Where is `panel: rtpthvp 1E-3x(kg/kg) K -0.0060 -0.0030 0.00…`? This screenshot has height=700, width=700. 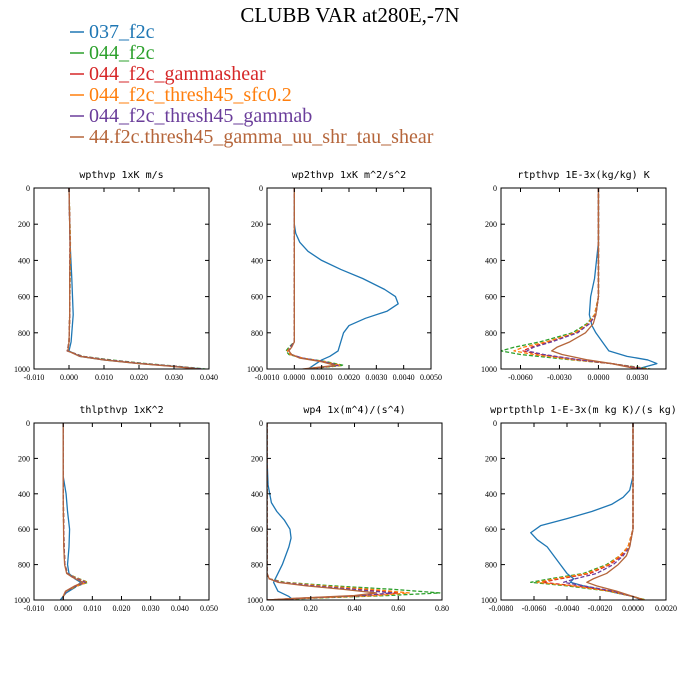 panel: rtpthvp 1E-3x(kg/kg) K -0.0060 -0.0030 0.00… is located at coordinates (574, 276).